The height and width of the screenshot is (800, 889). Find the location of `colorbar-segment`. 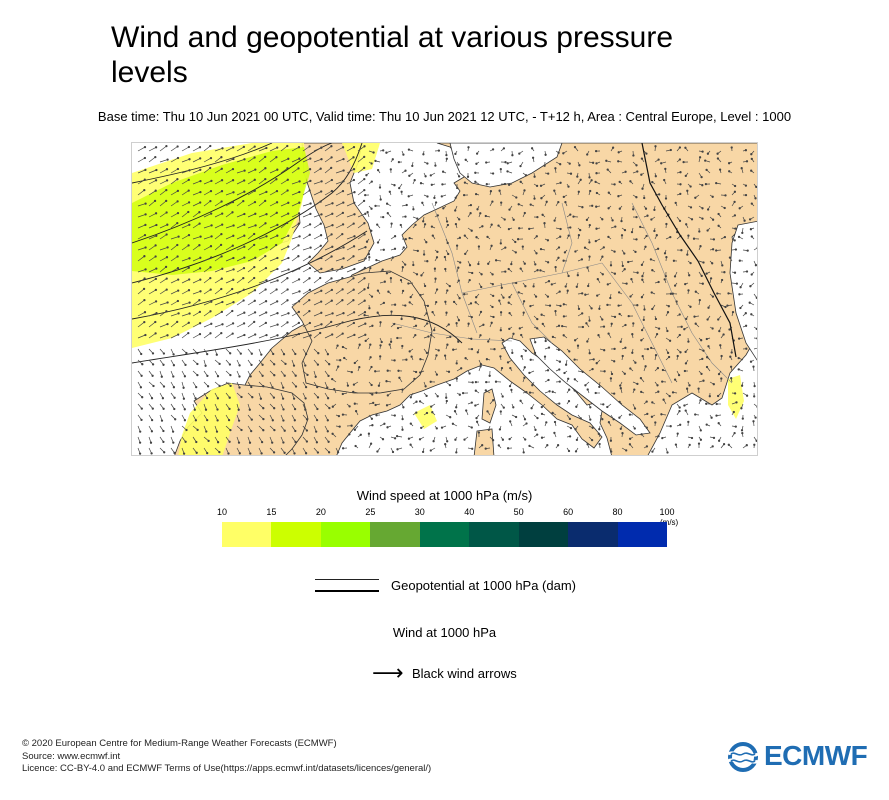

colorbar-segment is located at coordinates (345, 534).